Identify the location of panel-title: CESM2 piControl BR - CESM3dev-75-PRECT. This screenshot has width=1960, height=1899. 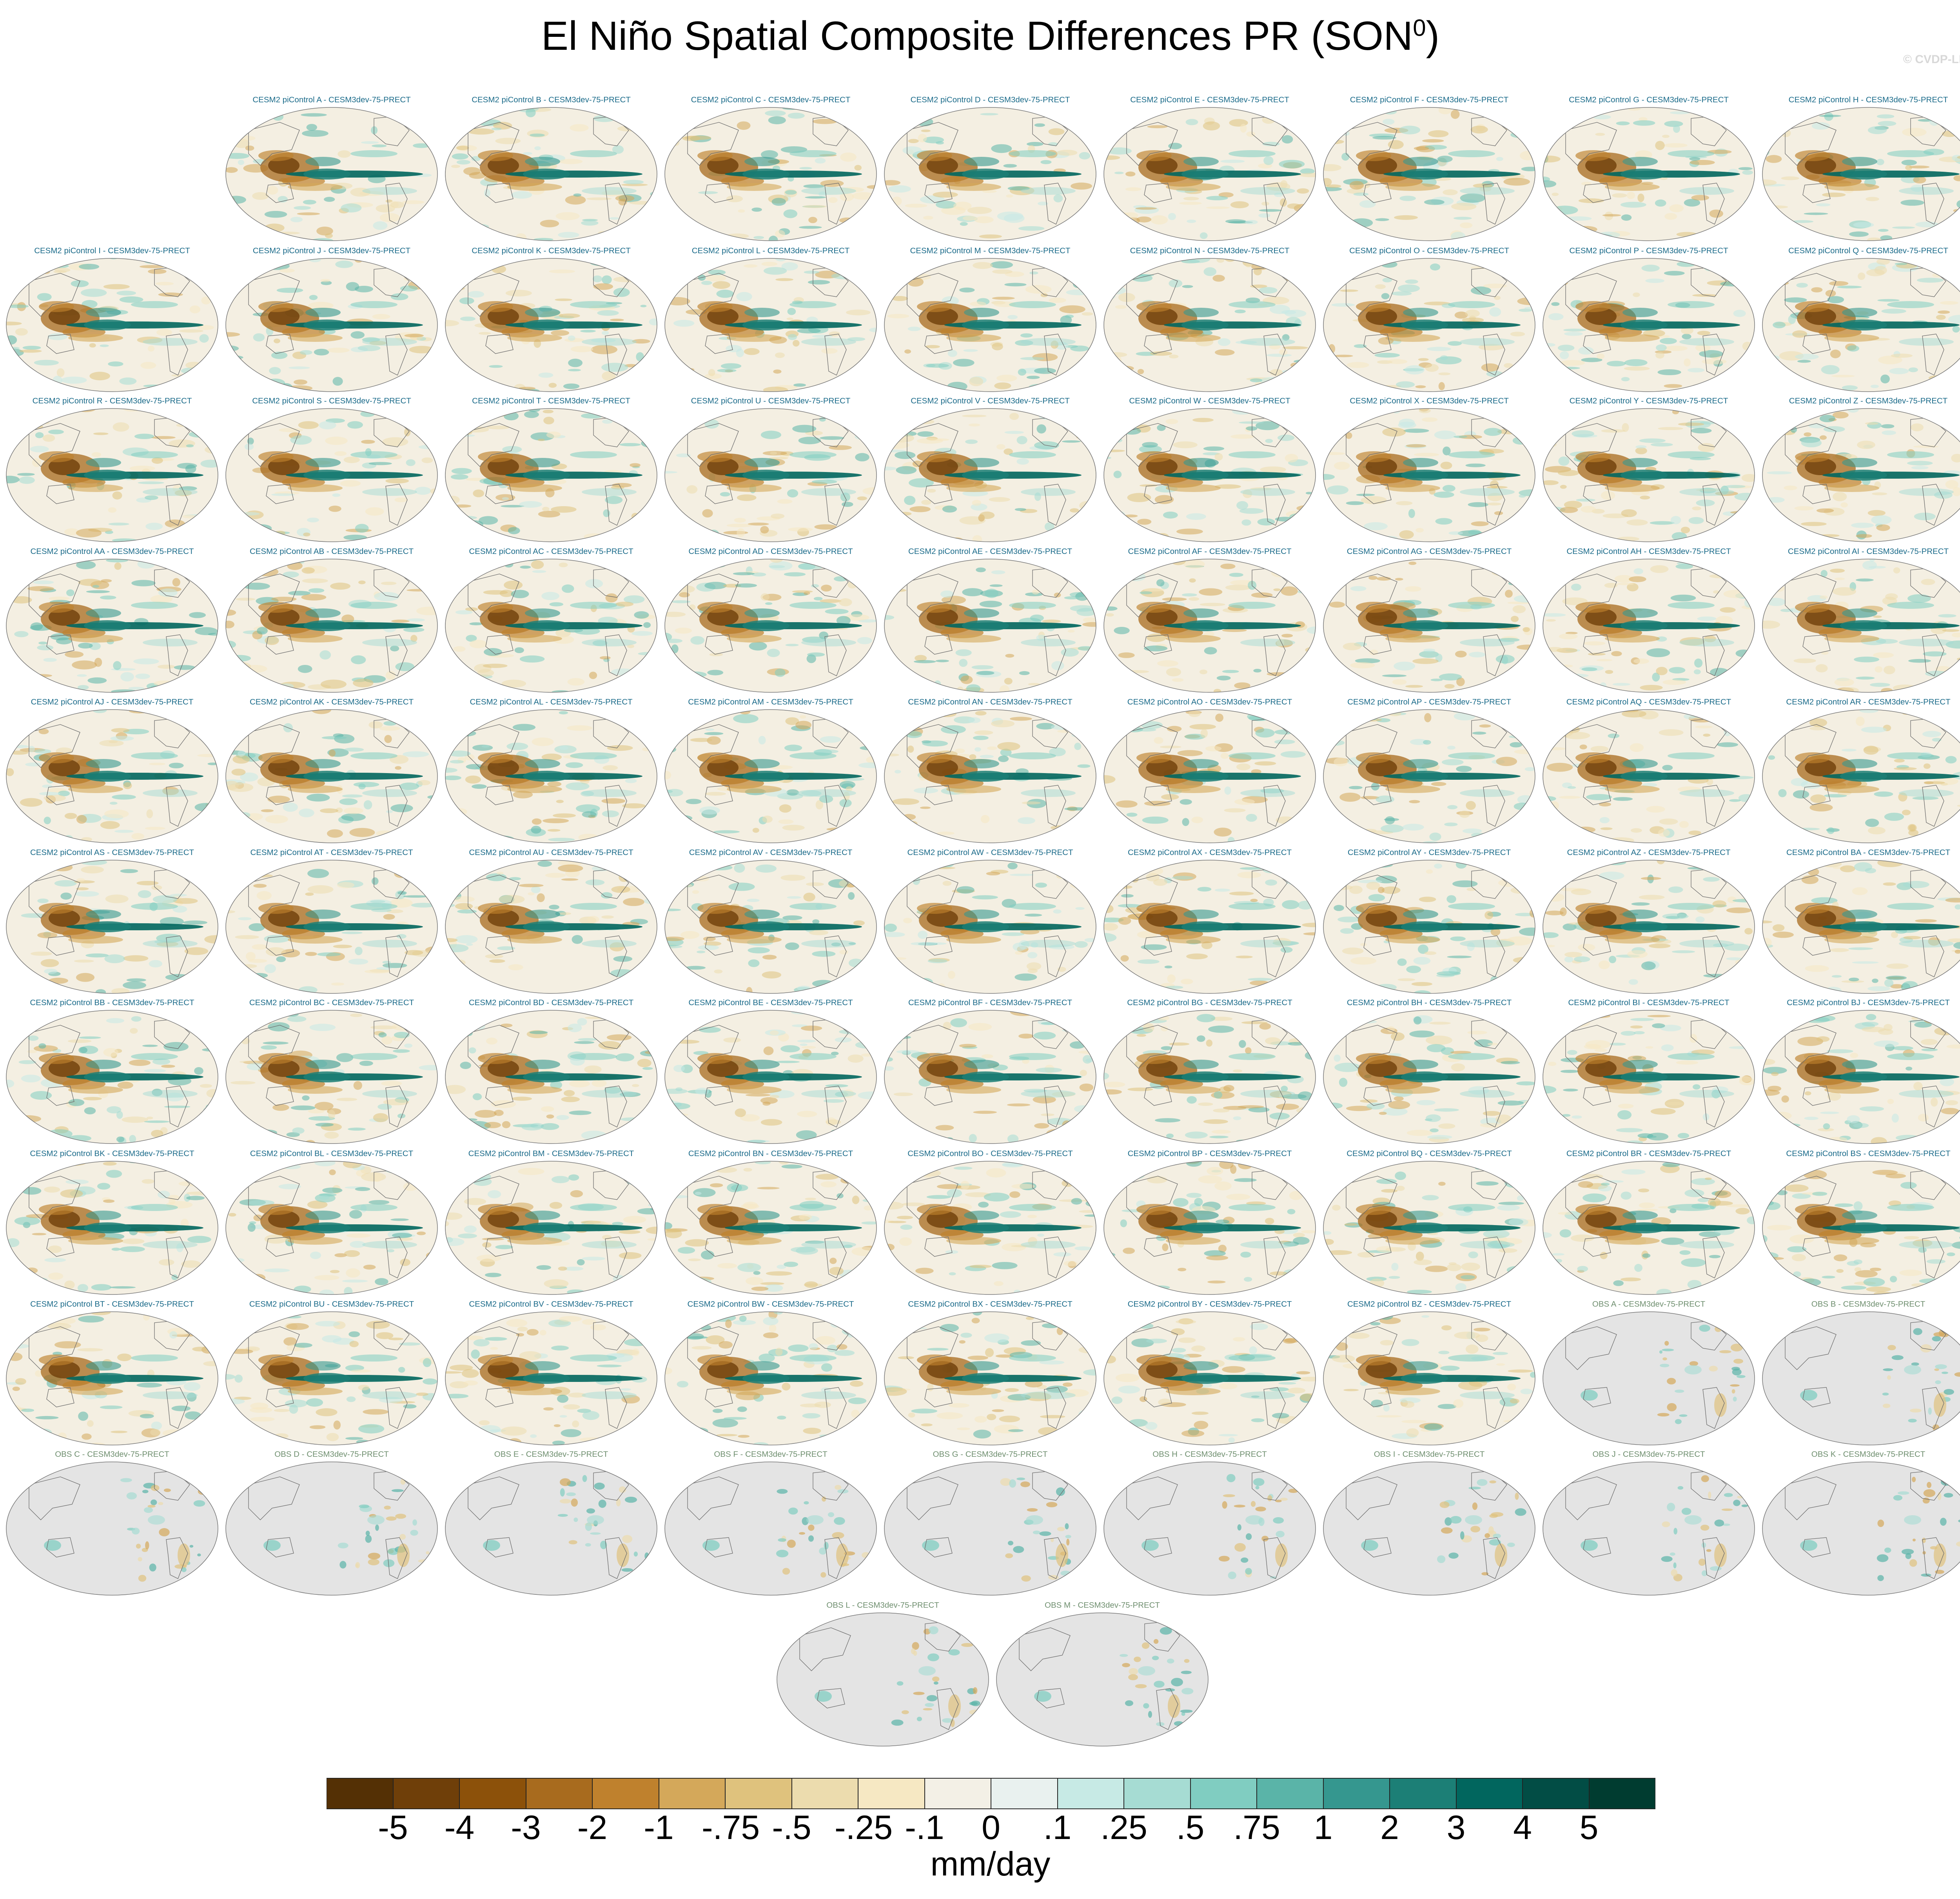
(1649, 1153).